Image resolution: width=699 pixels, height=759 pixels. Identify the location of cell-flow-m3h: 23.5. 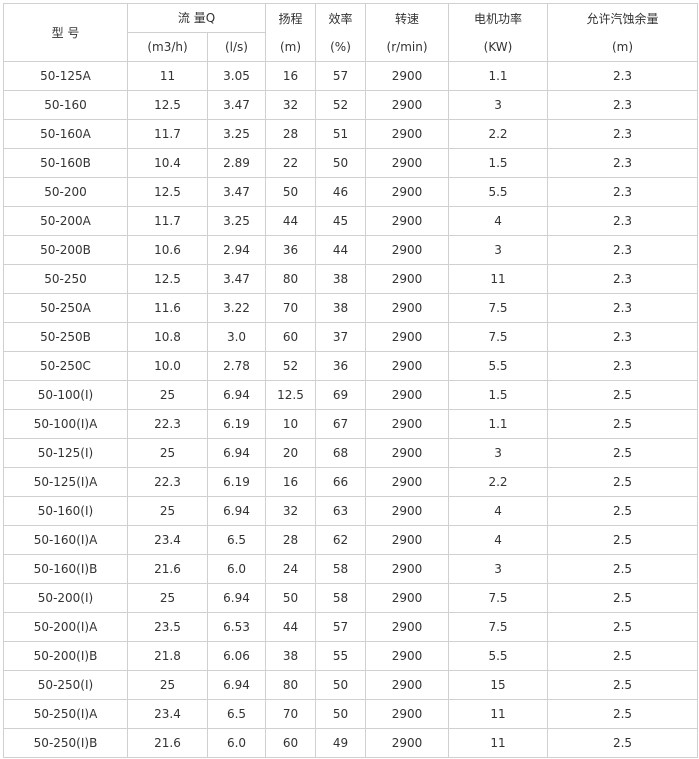
(167, 627).